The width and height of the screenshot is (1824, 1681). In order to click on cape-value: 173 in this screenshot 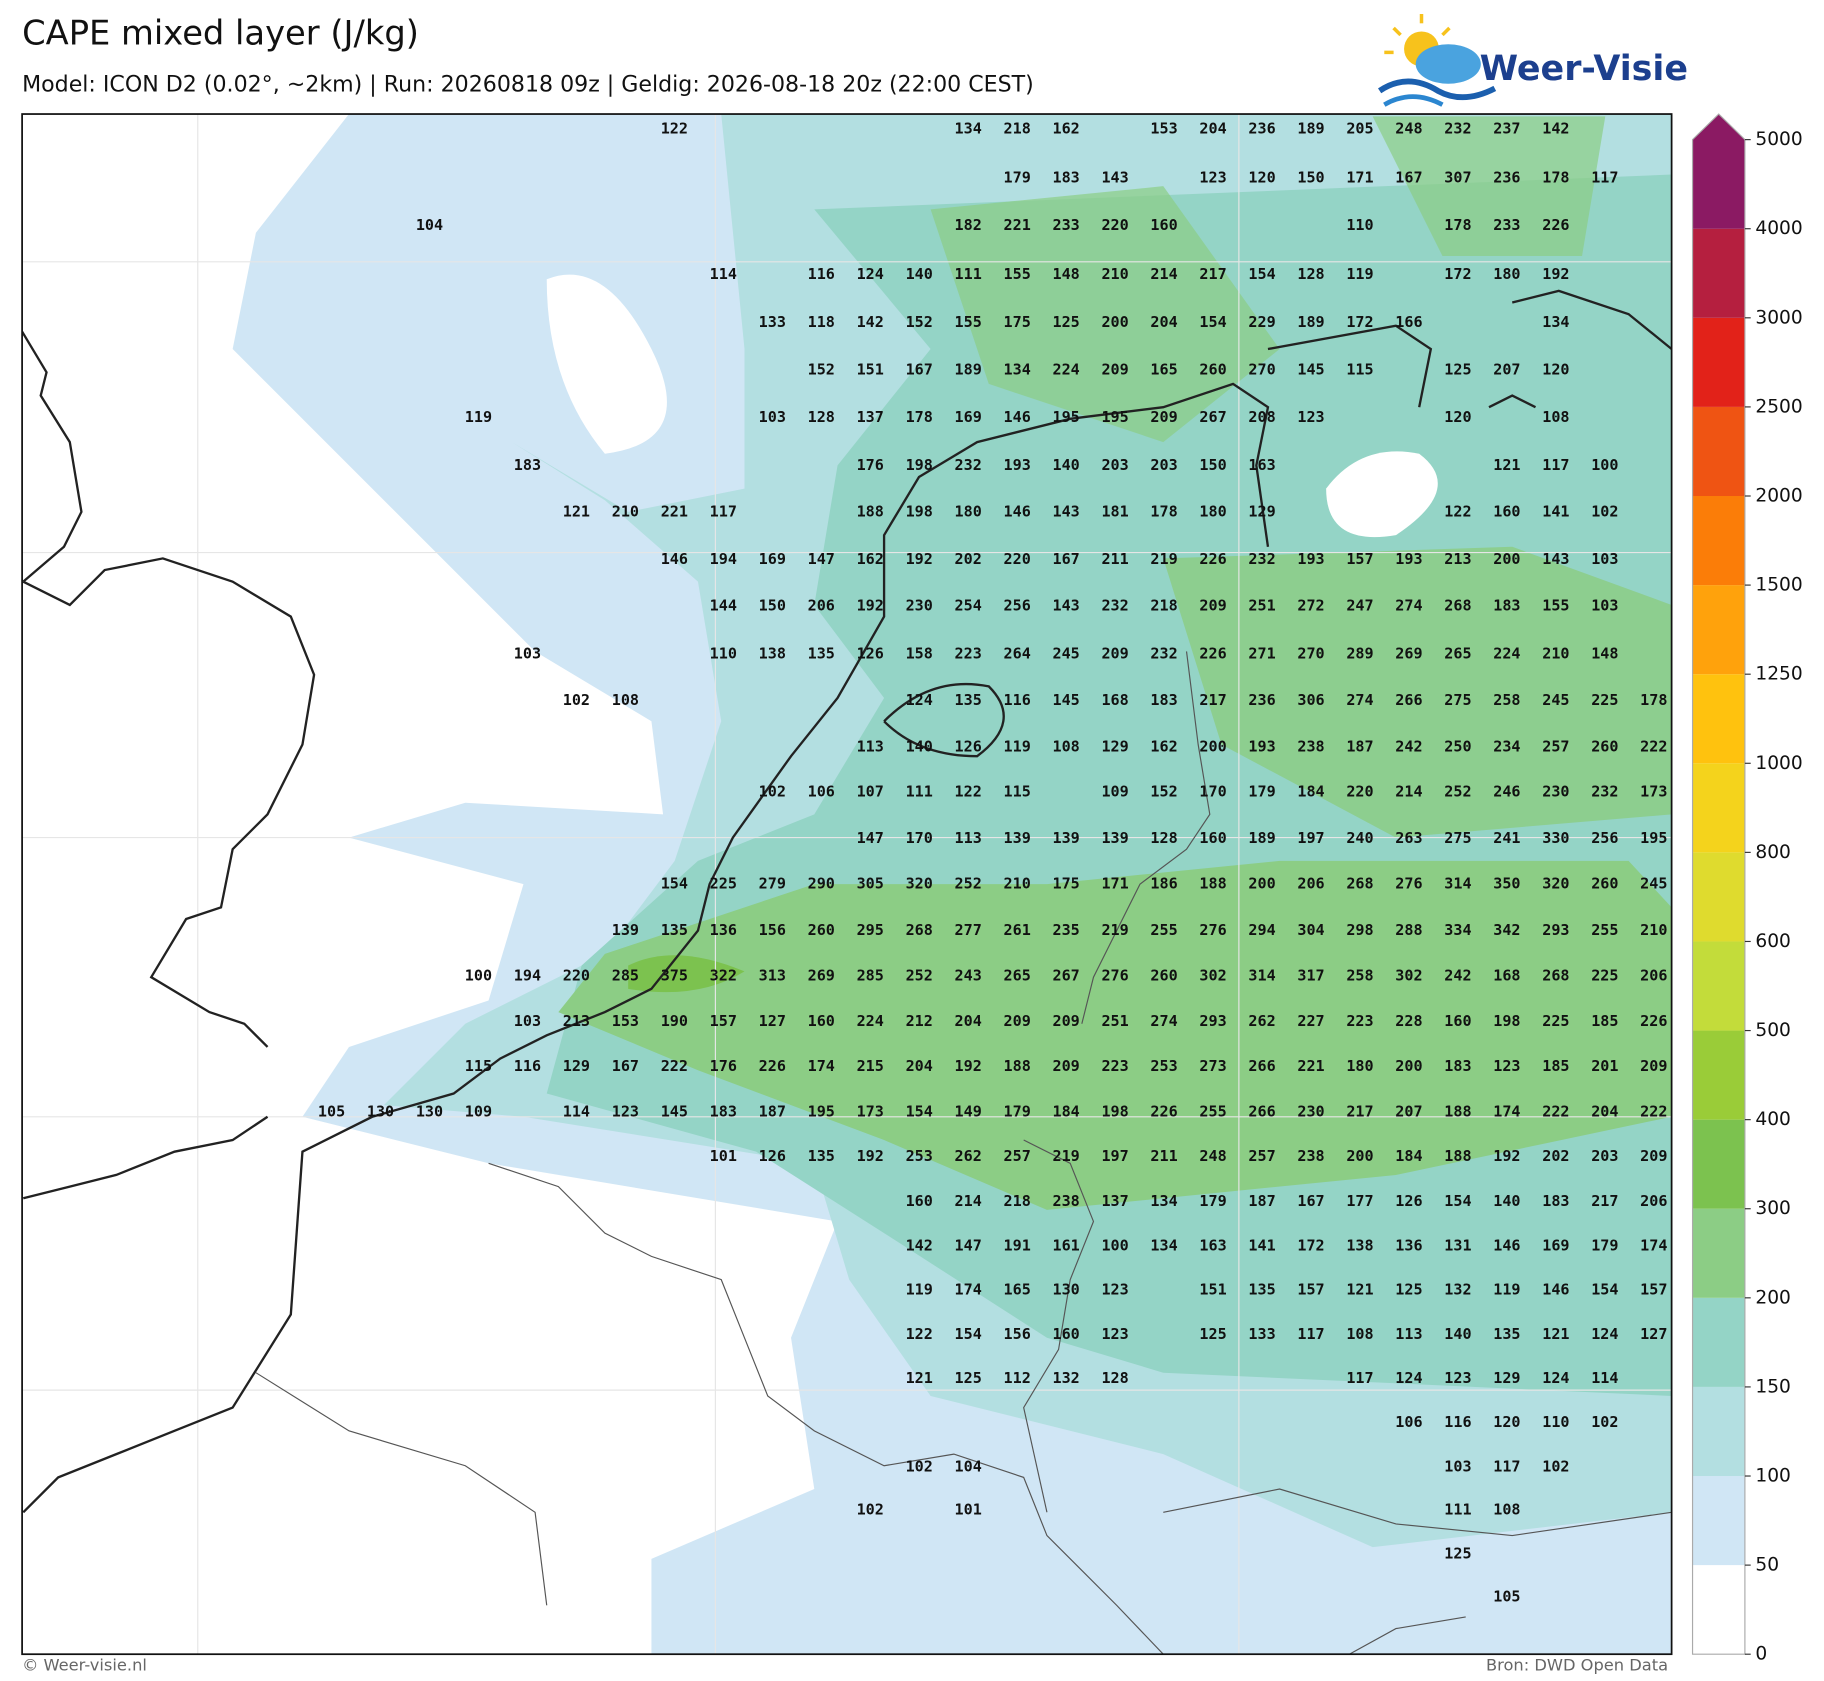, I will do `click(1653, 792)`.